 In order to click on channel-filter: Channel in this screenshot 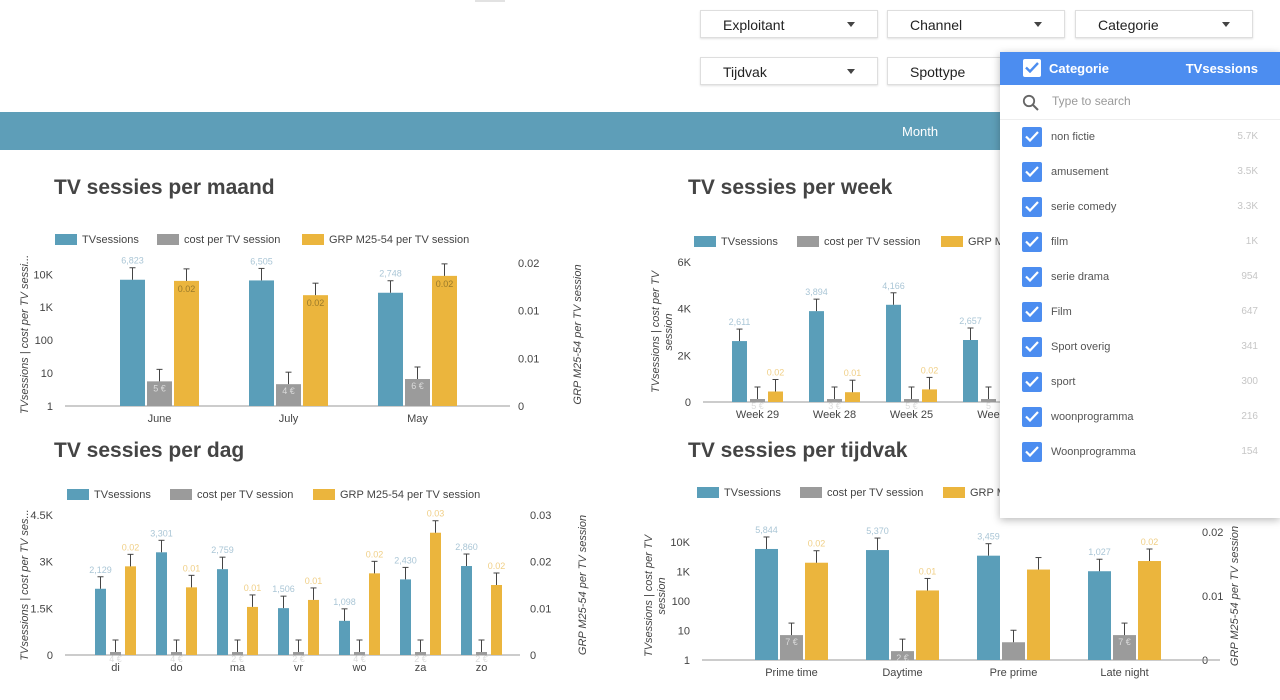, I will do `click(976, 24)`.